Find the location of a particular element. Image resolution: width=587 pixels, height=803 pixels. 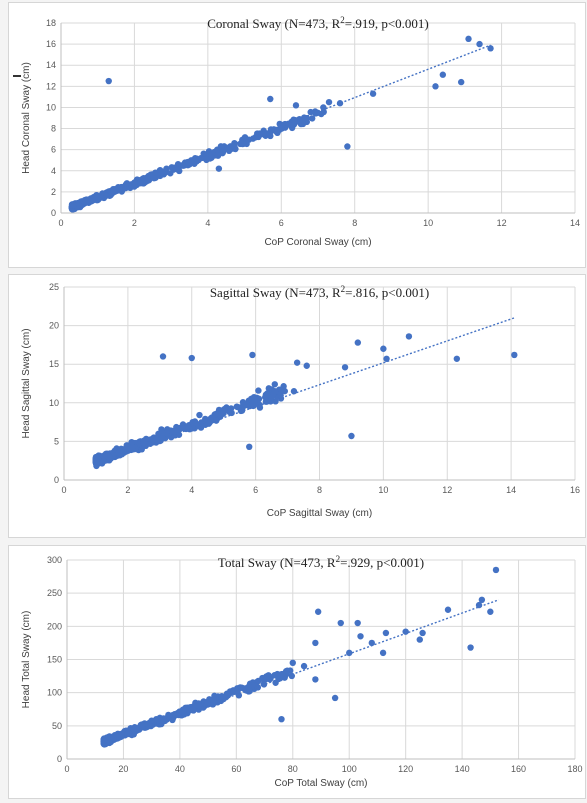

y-tick-label: 18 is located at coordinates (51, 23).